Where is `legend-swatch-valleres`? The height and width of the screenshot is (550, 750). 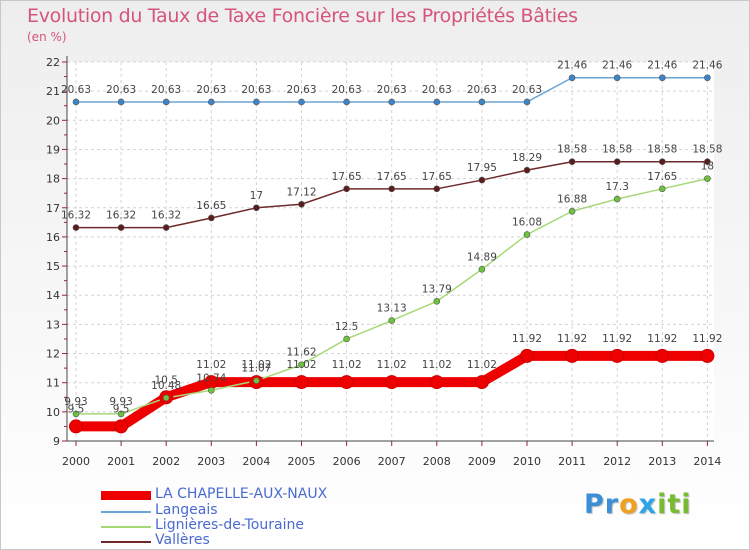
legend-swatch-valleres is located at coordinates (126, 542).